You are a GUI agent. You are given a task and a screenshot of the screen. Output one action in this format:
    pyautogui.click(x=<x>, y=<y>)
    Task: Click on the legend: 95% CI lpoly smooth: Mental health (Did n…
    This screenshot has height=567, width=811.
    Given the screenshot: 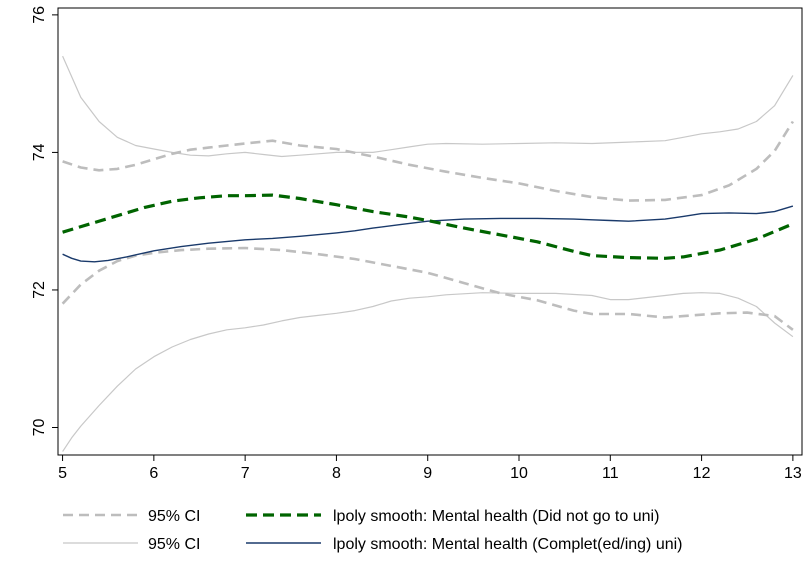 What is the action you would take?
    pyautogui.click(x=373, y=530)
    